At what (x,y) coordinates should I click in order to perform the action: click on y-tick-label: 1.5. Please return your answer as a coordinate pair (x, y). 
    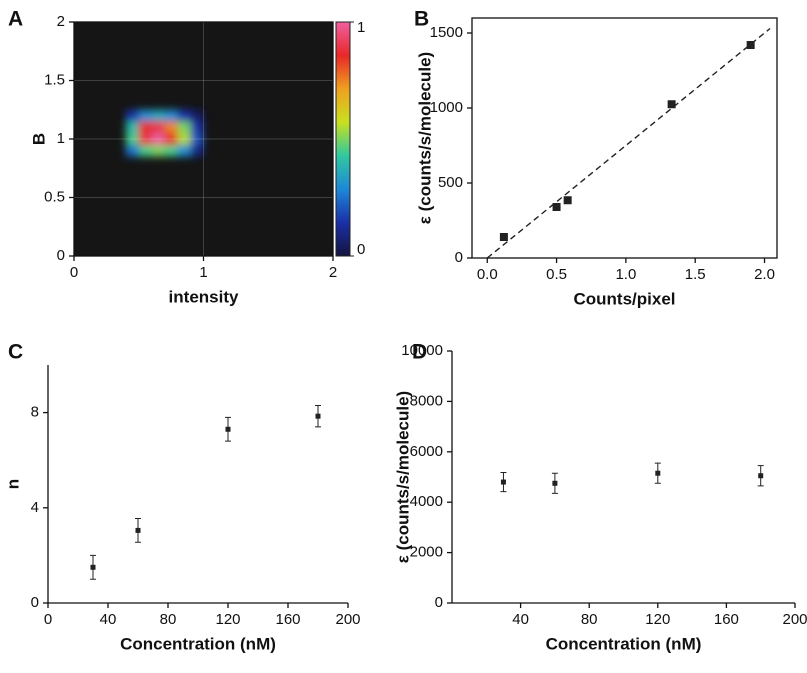
    Looking at the image, I should click on (54, 79).